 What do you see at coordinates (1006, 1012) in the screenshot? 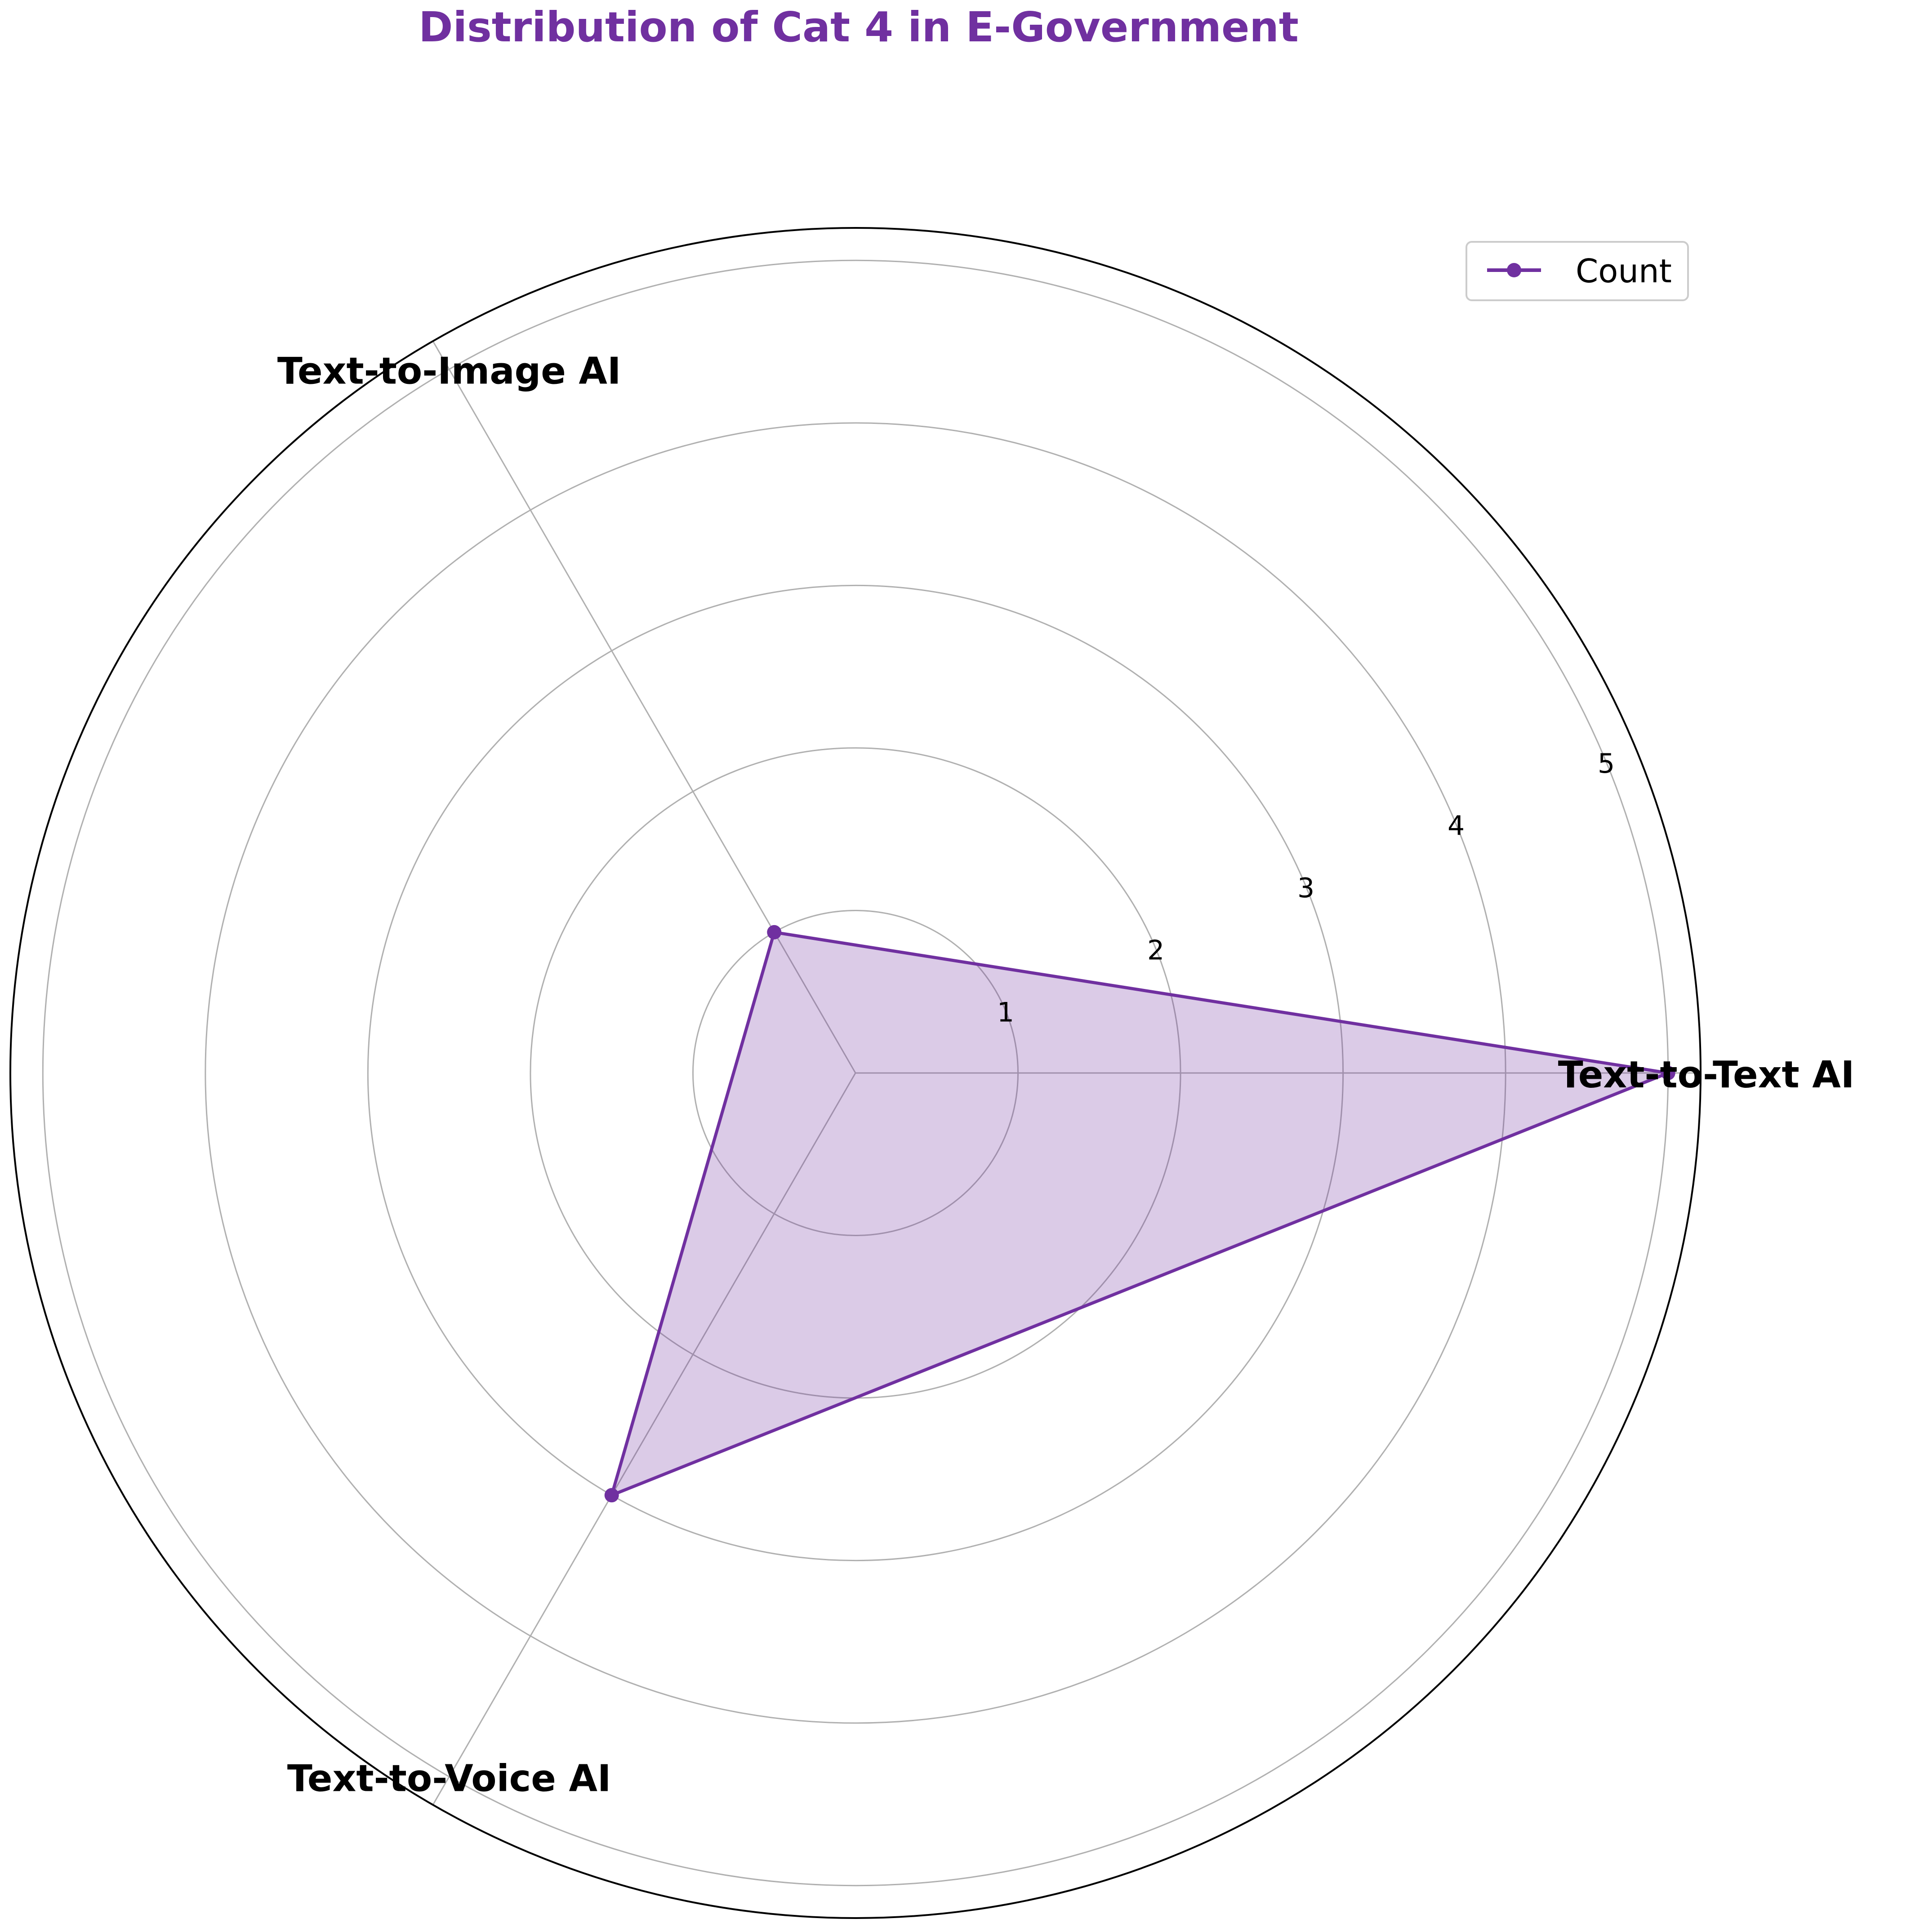
I see `radial-tick-label: 1` at bounding box center [1006, 1012].